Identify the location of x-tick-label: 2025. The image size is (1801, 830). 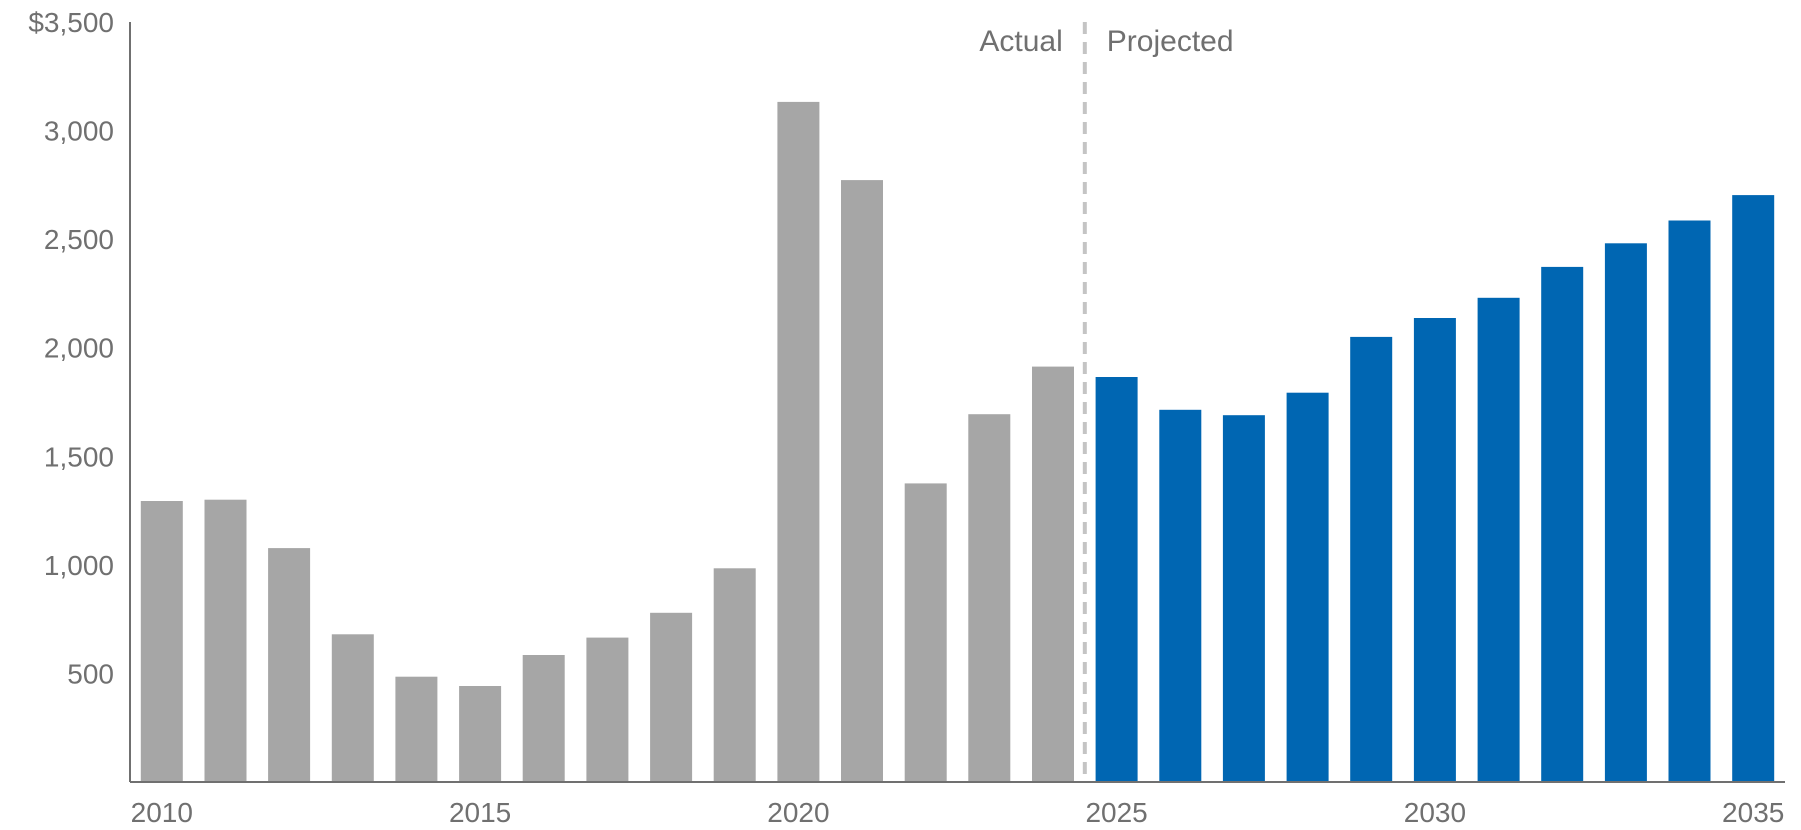
(1116, 812).